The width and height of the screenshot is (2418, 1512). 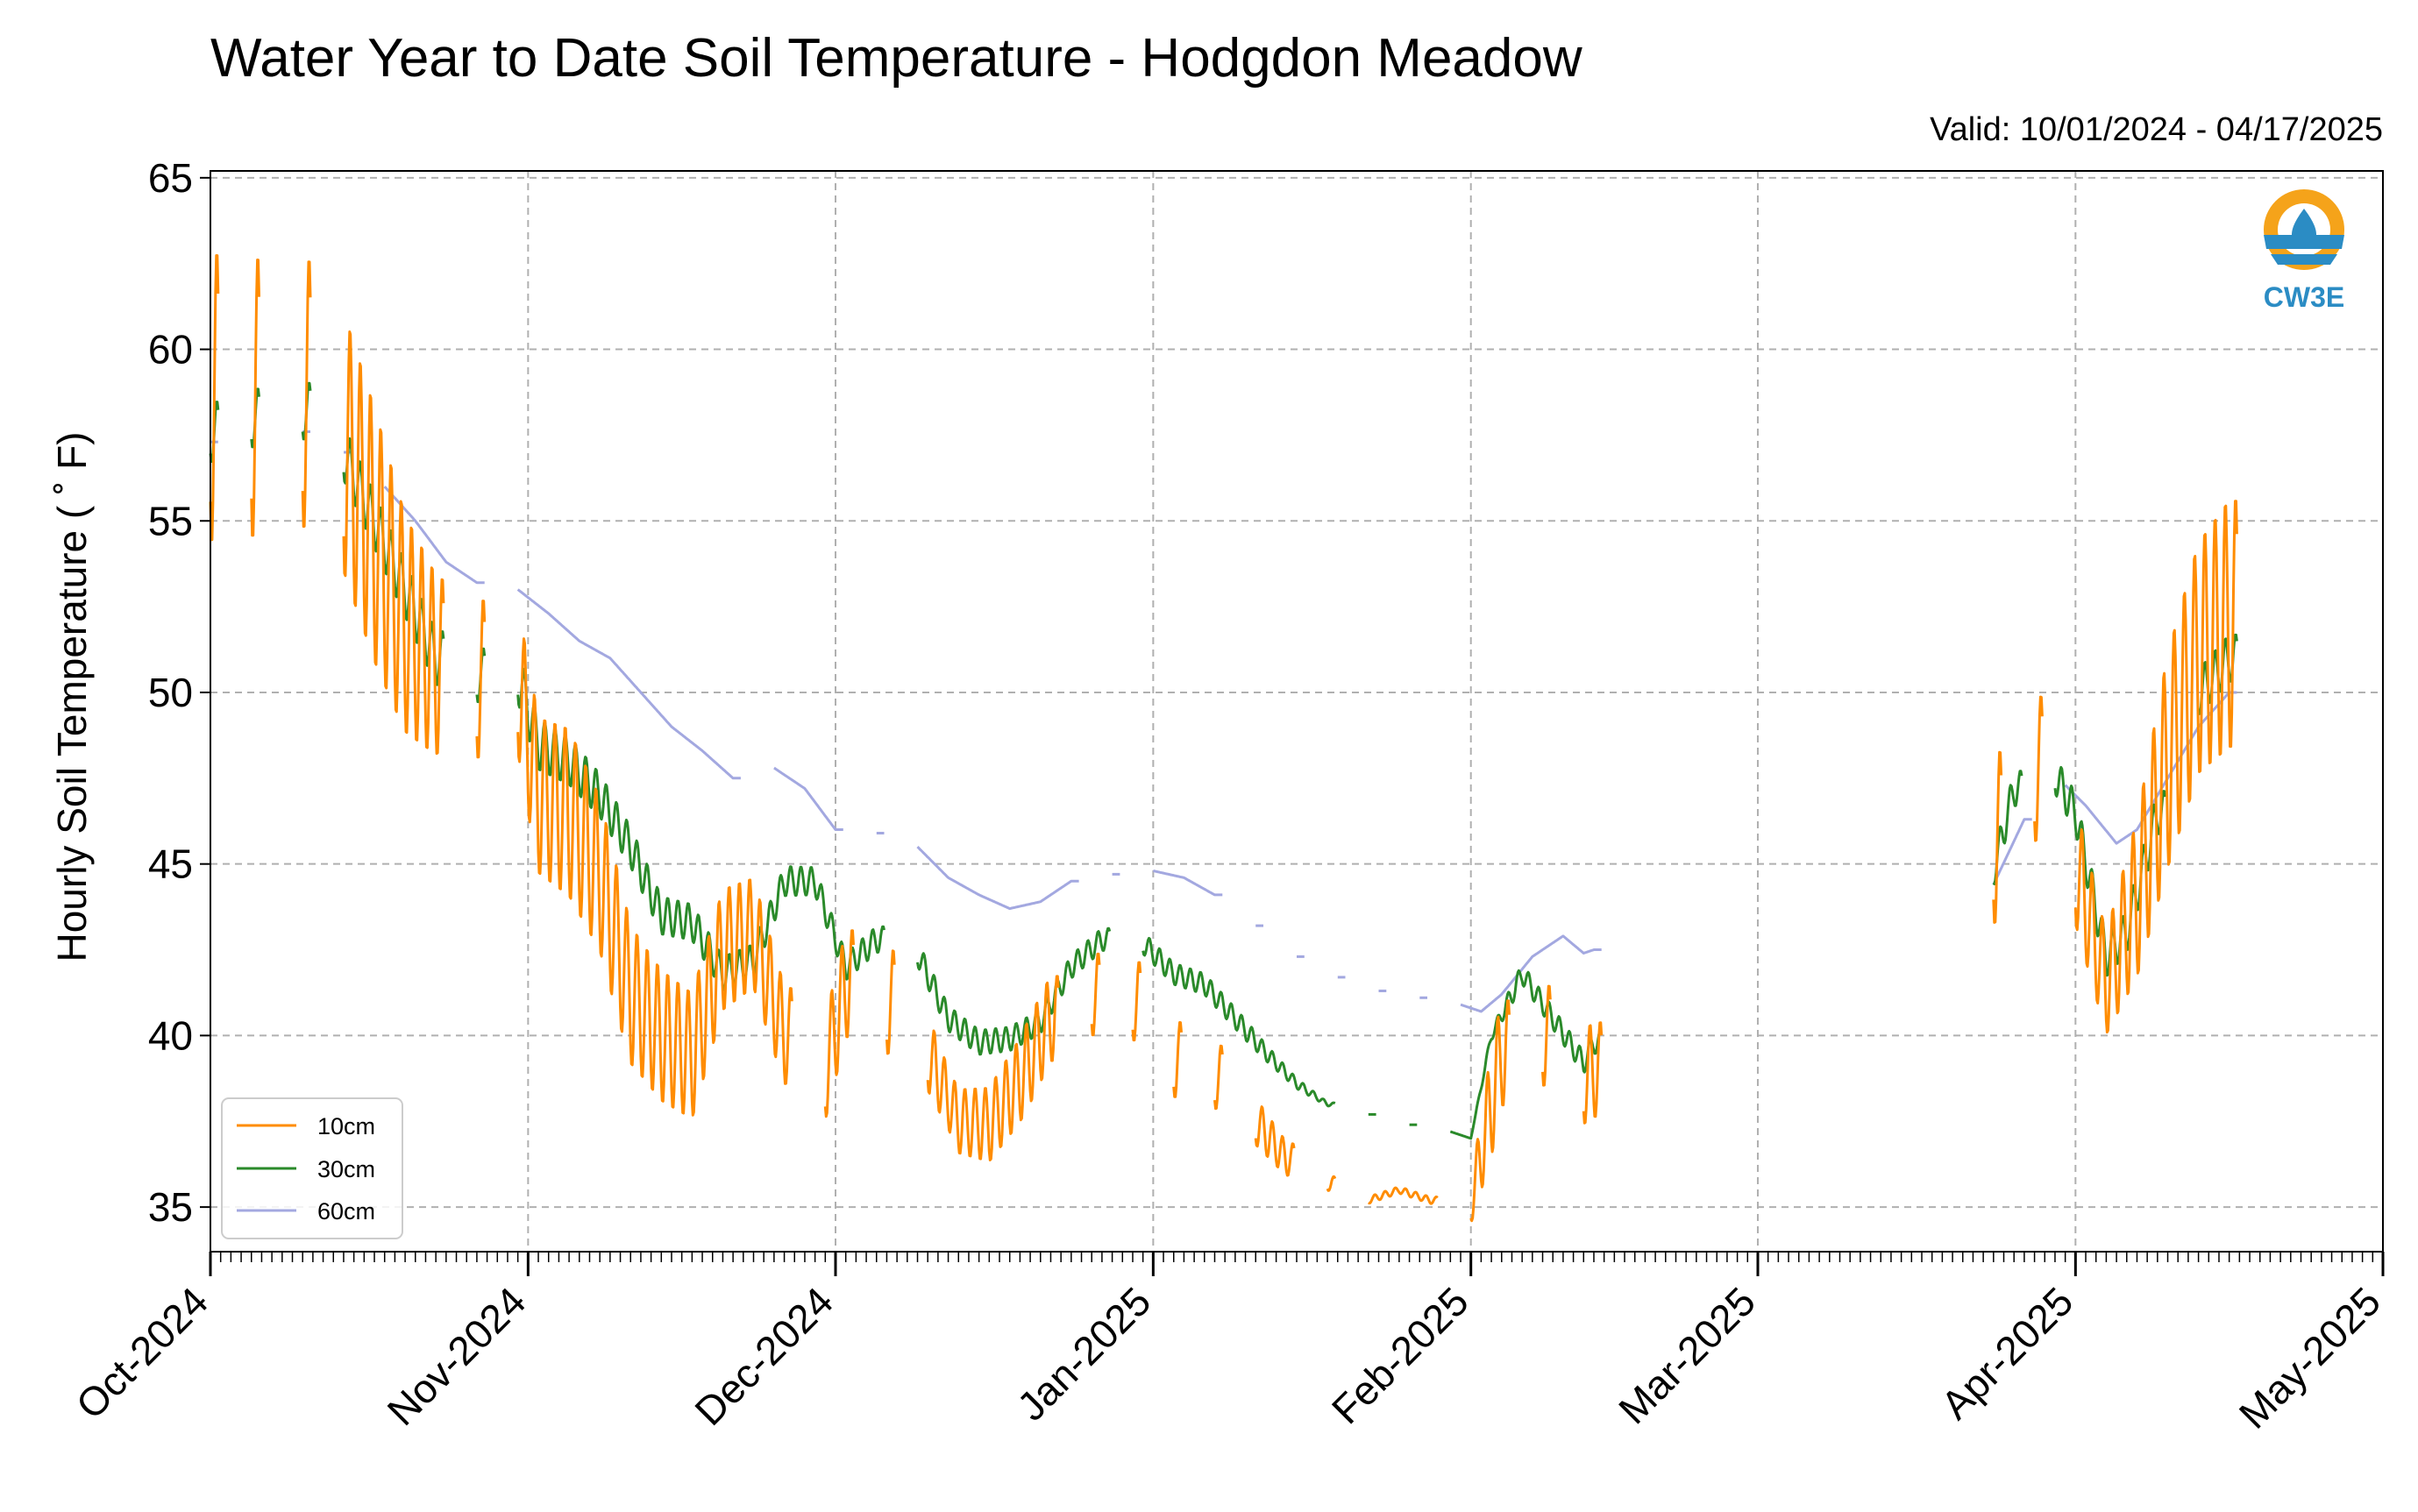 I want to click on logo-drop-icon, so click(x=2304, y=228).